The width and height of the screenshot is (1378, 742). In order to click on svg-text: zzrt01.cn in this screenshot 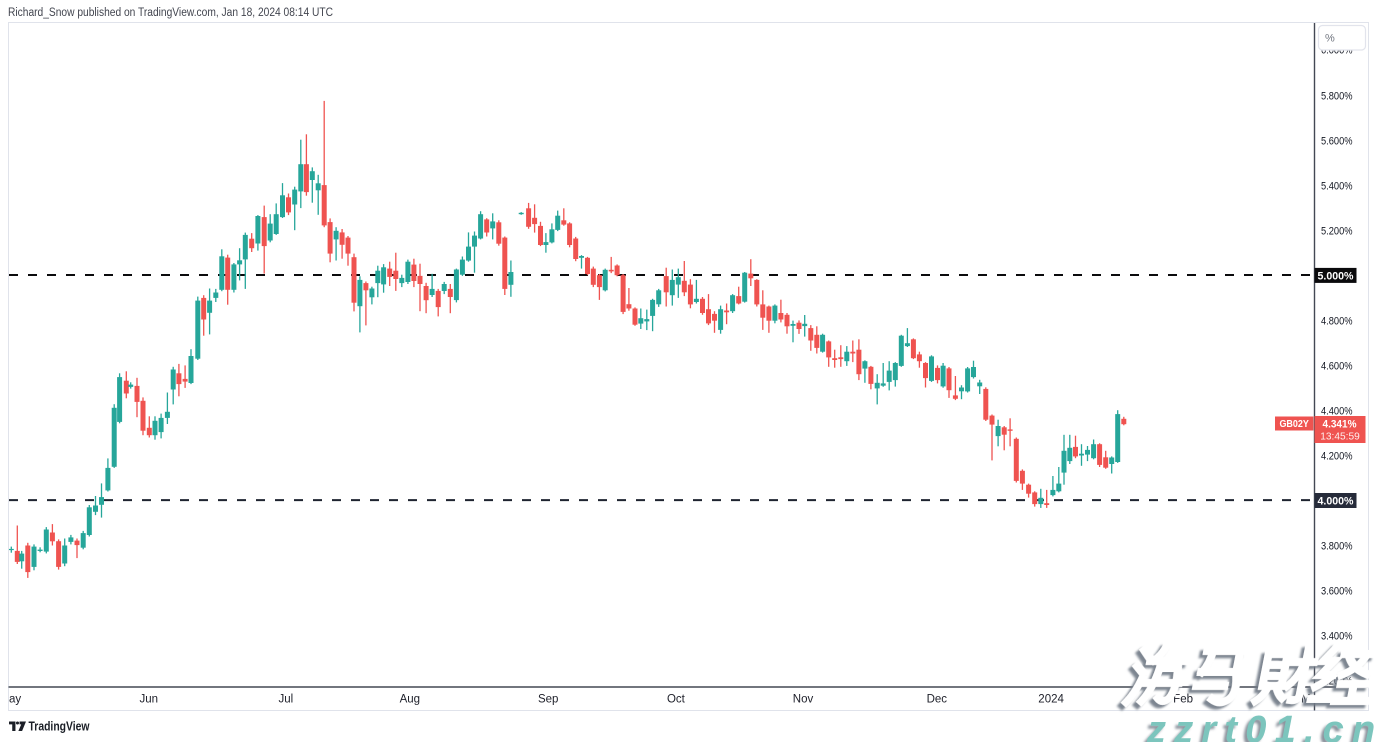, I will do `click(1262, 725)`.